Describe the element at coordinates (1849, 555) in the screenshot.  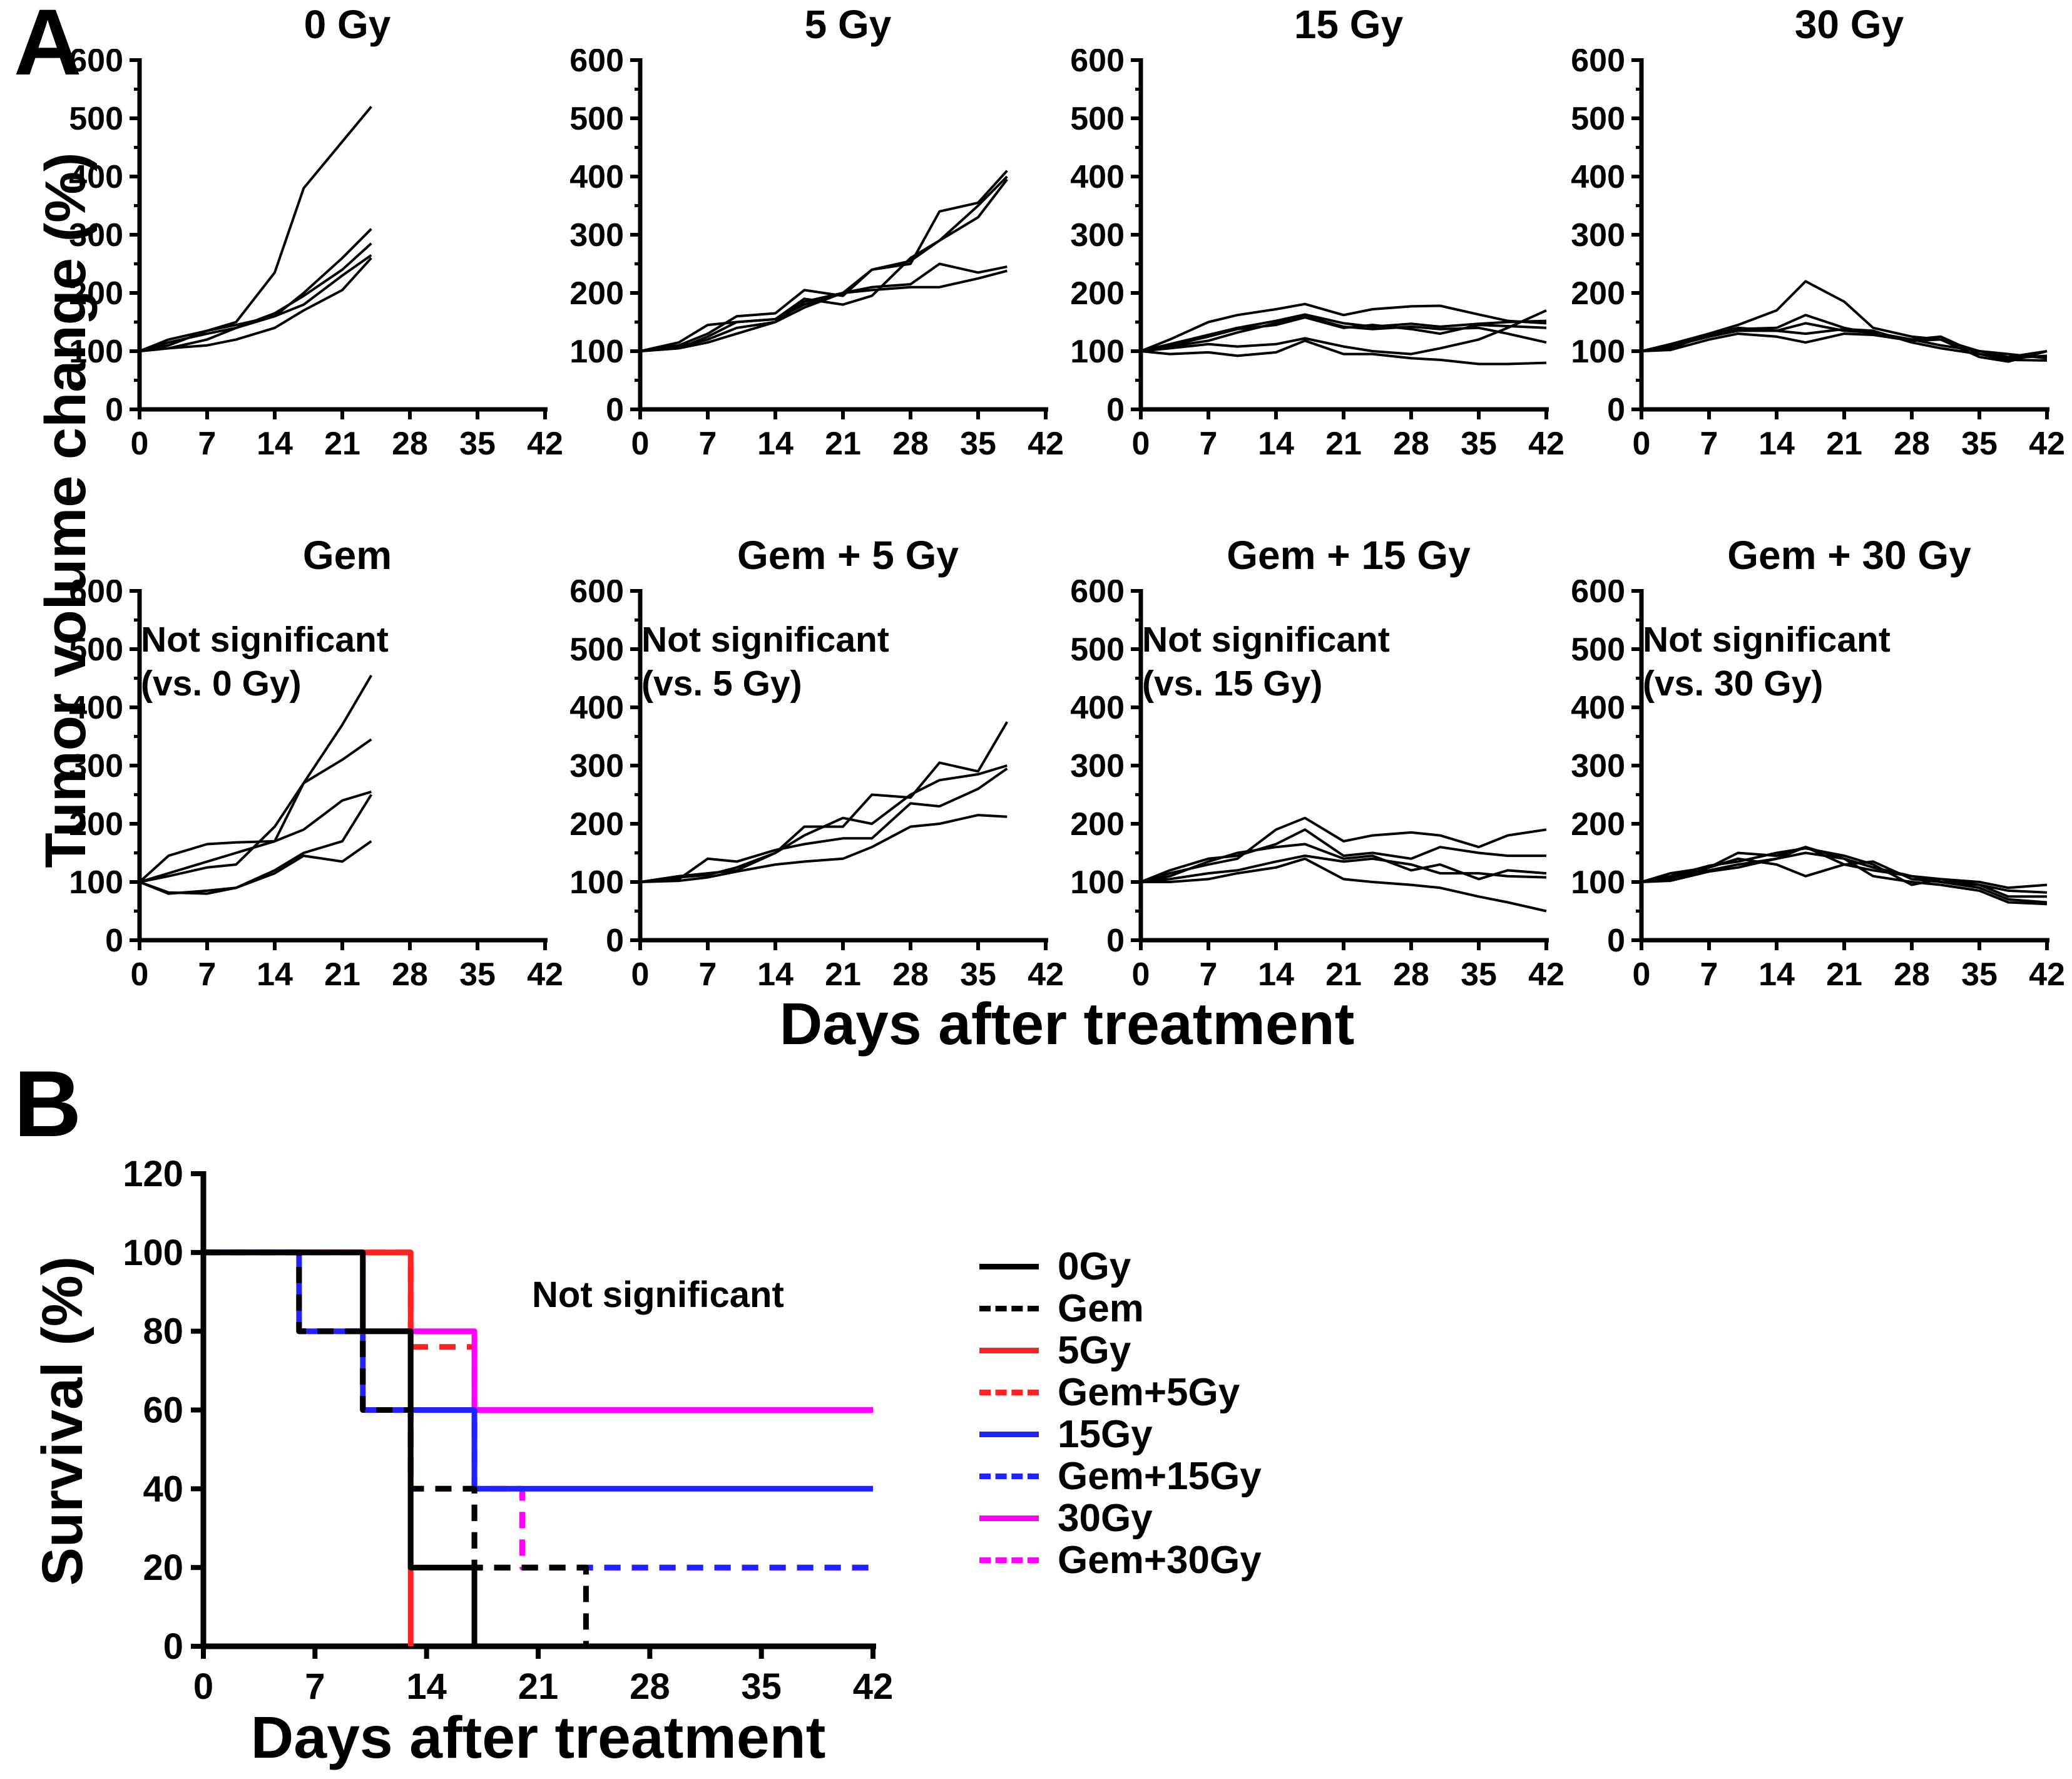
I see `subplot-title: Gem + 30 Gy` at that location.